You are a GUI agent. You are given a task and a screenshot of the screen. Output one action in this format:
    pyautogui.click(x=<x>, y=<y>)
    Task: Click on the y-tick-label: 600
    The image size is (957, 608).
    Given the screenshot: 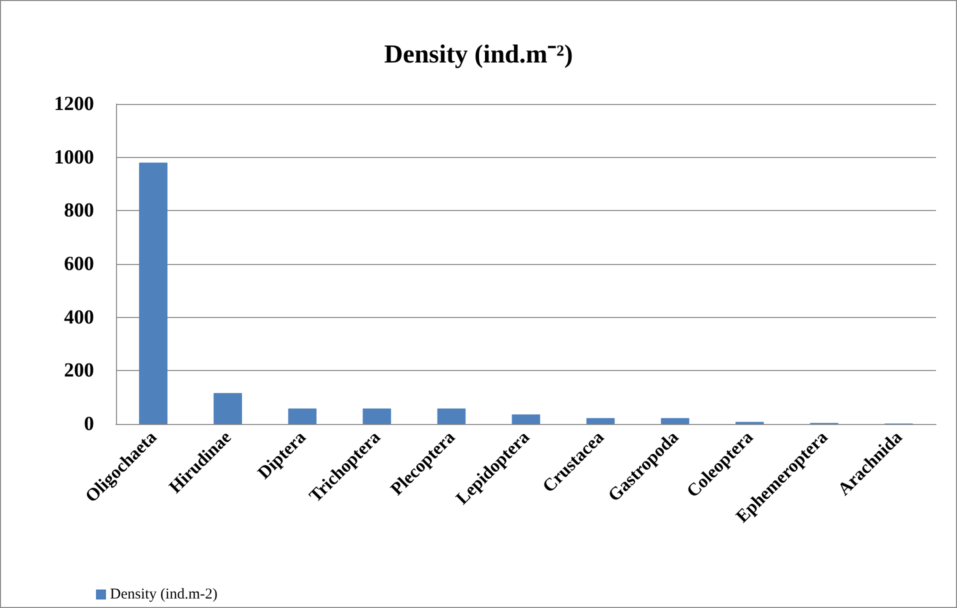 What is the action you would take?
    pyautogui.click(x=79, y=264)
    